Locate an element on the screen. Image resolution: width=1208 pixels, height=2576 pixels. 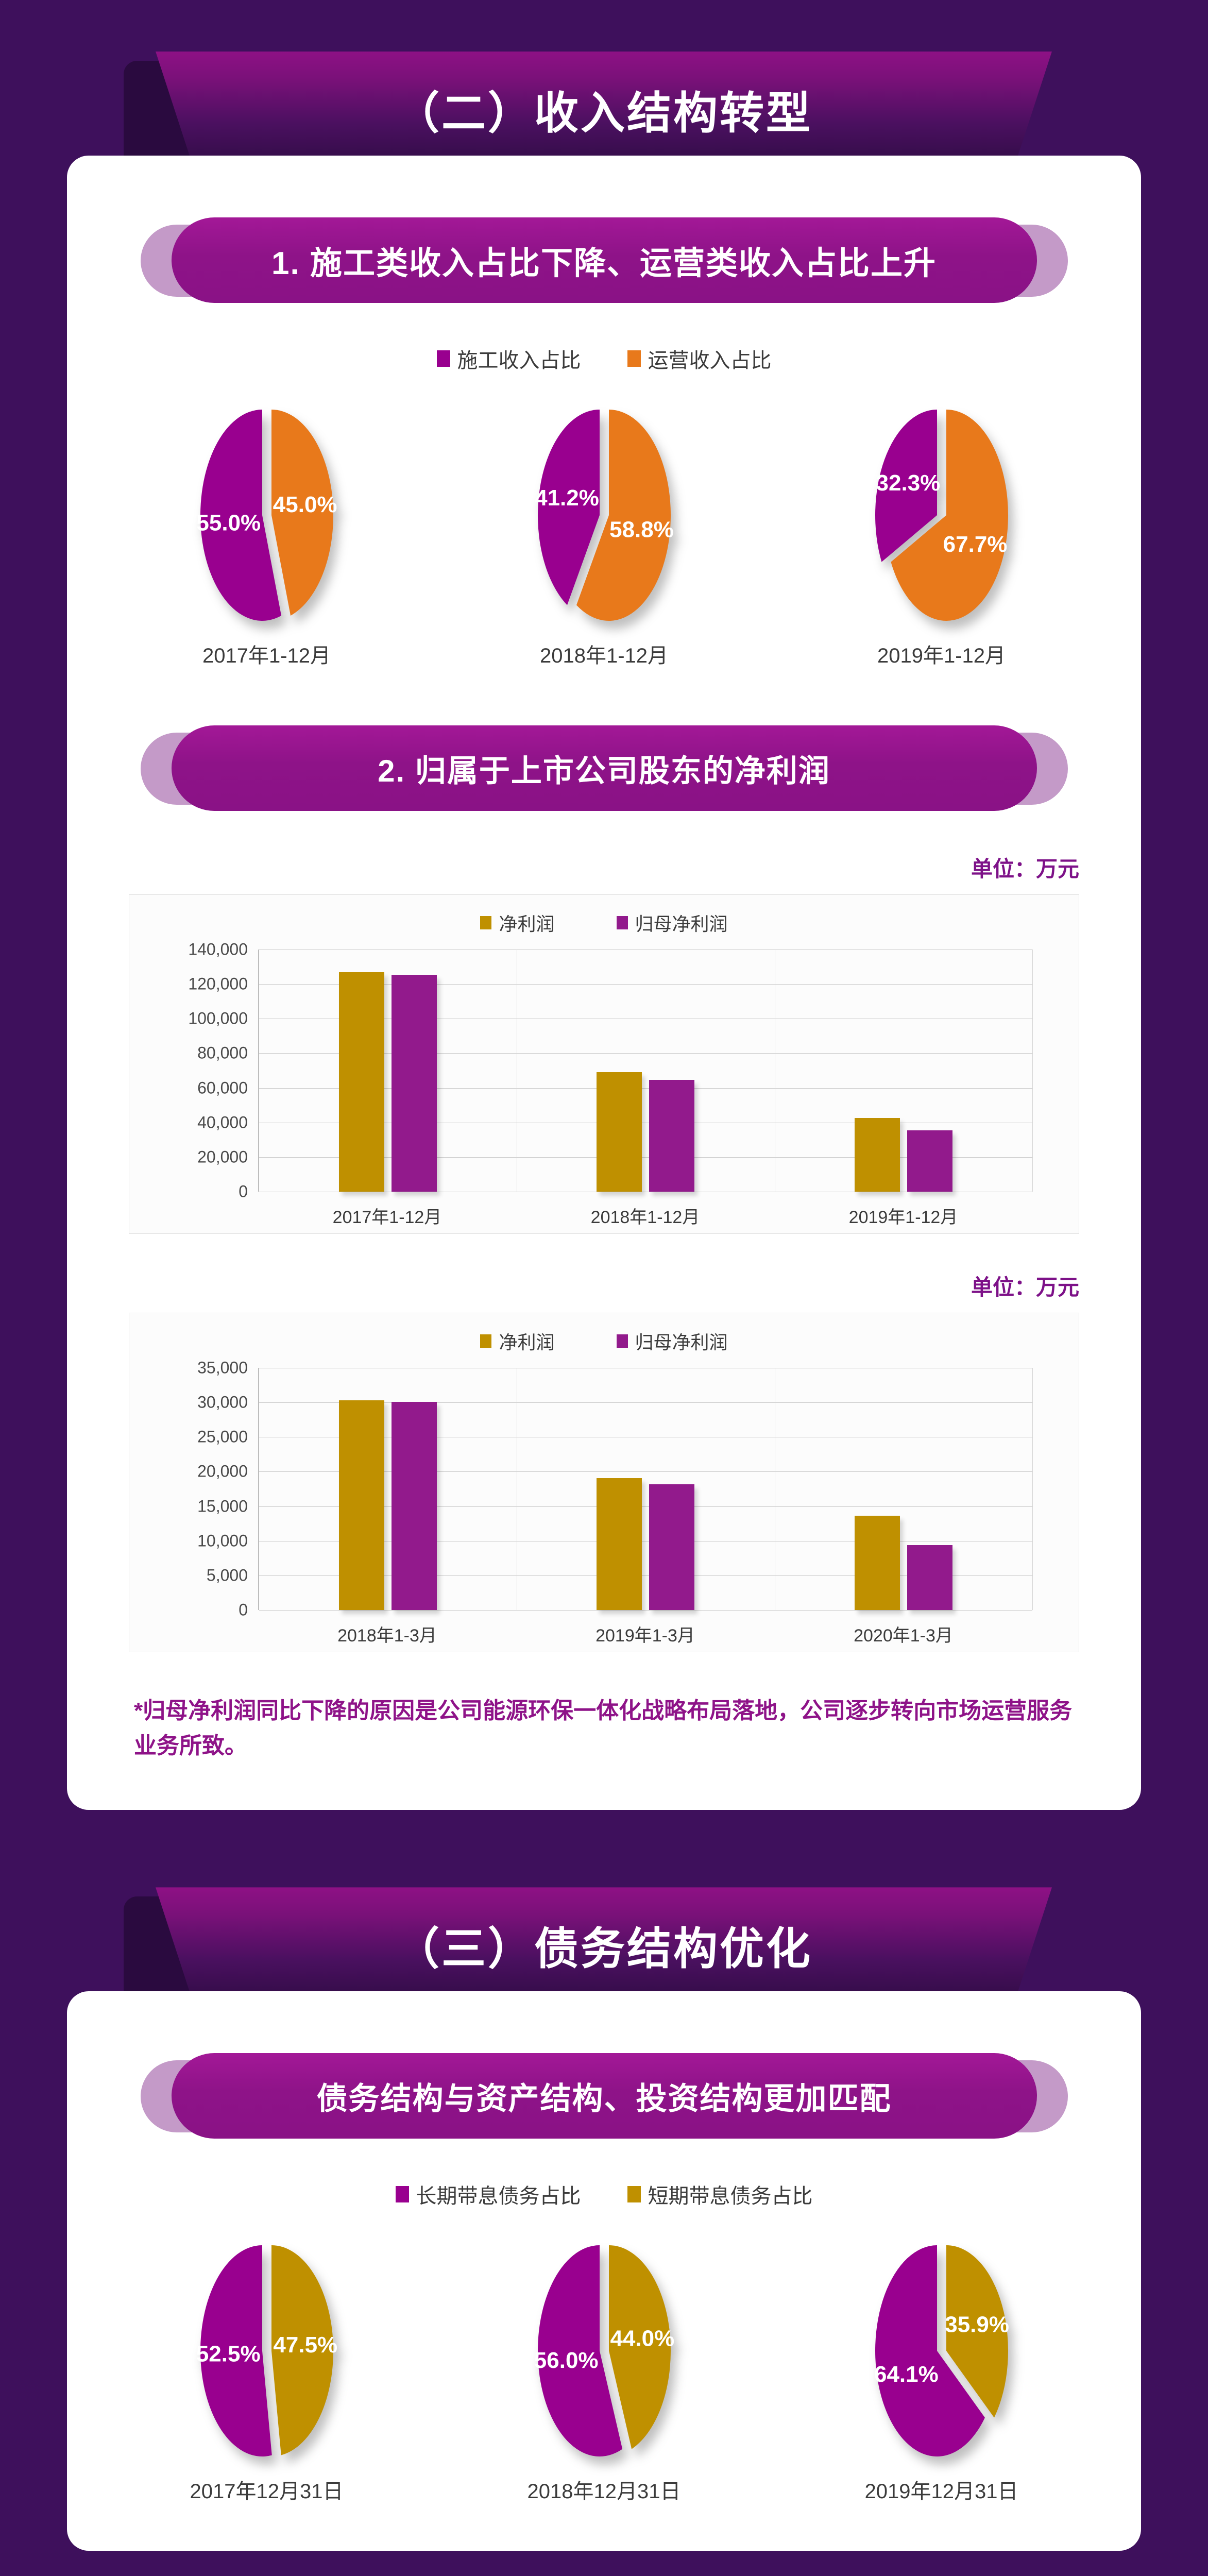
x-axis-label: 2018年1-12月 is located at coordinates (645, 1217).